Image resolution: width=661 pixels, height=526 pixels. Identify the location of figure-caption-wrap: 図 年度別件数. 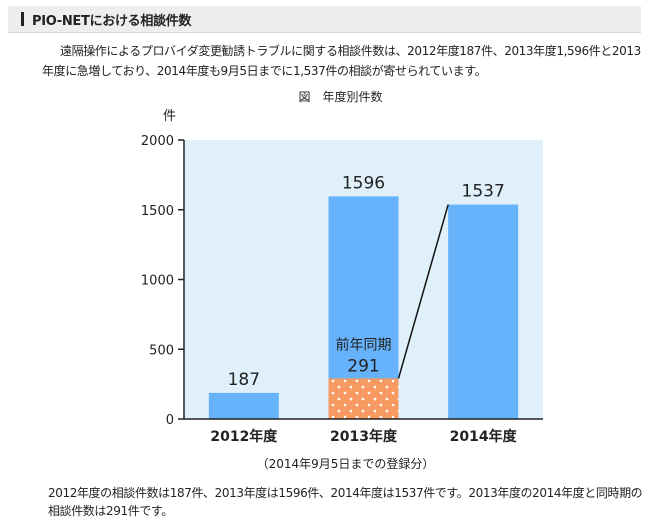
(330, 96).